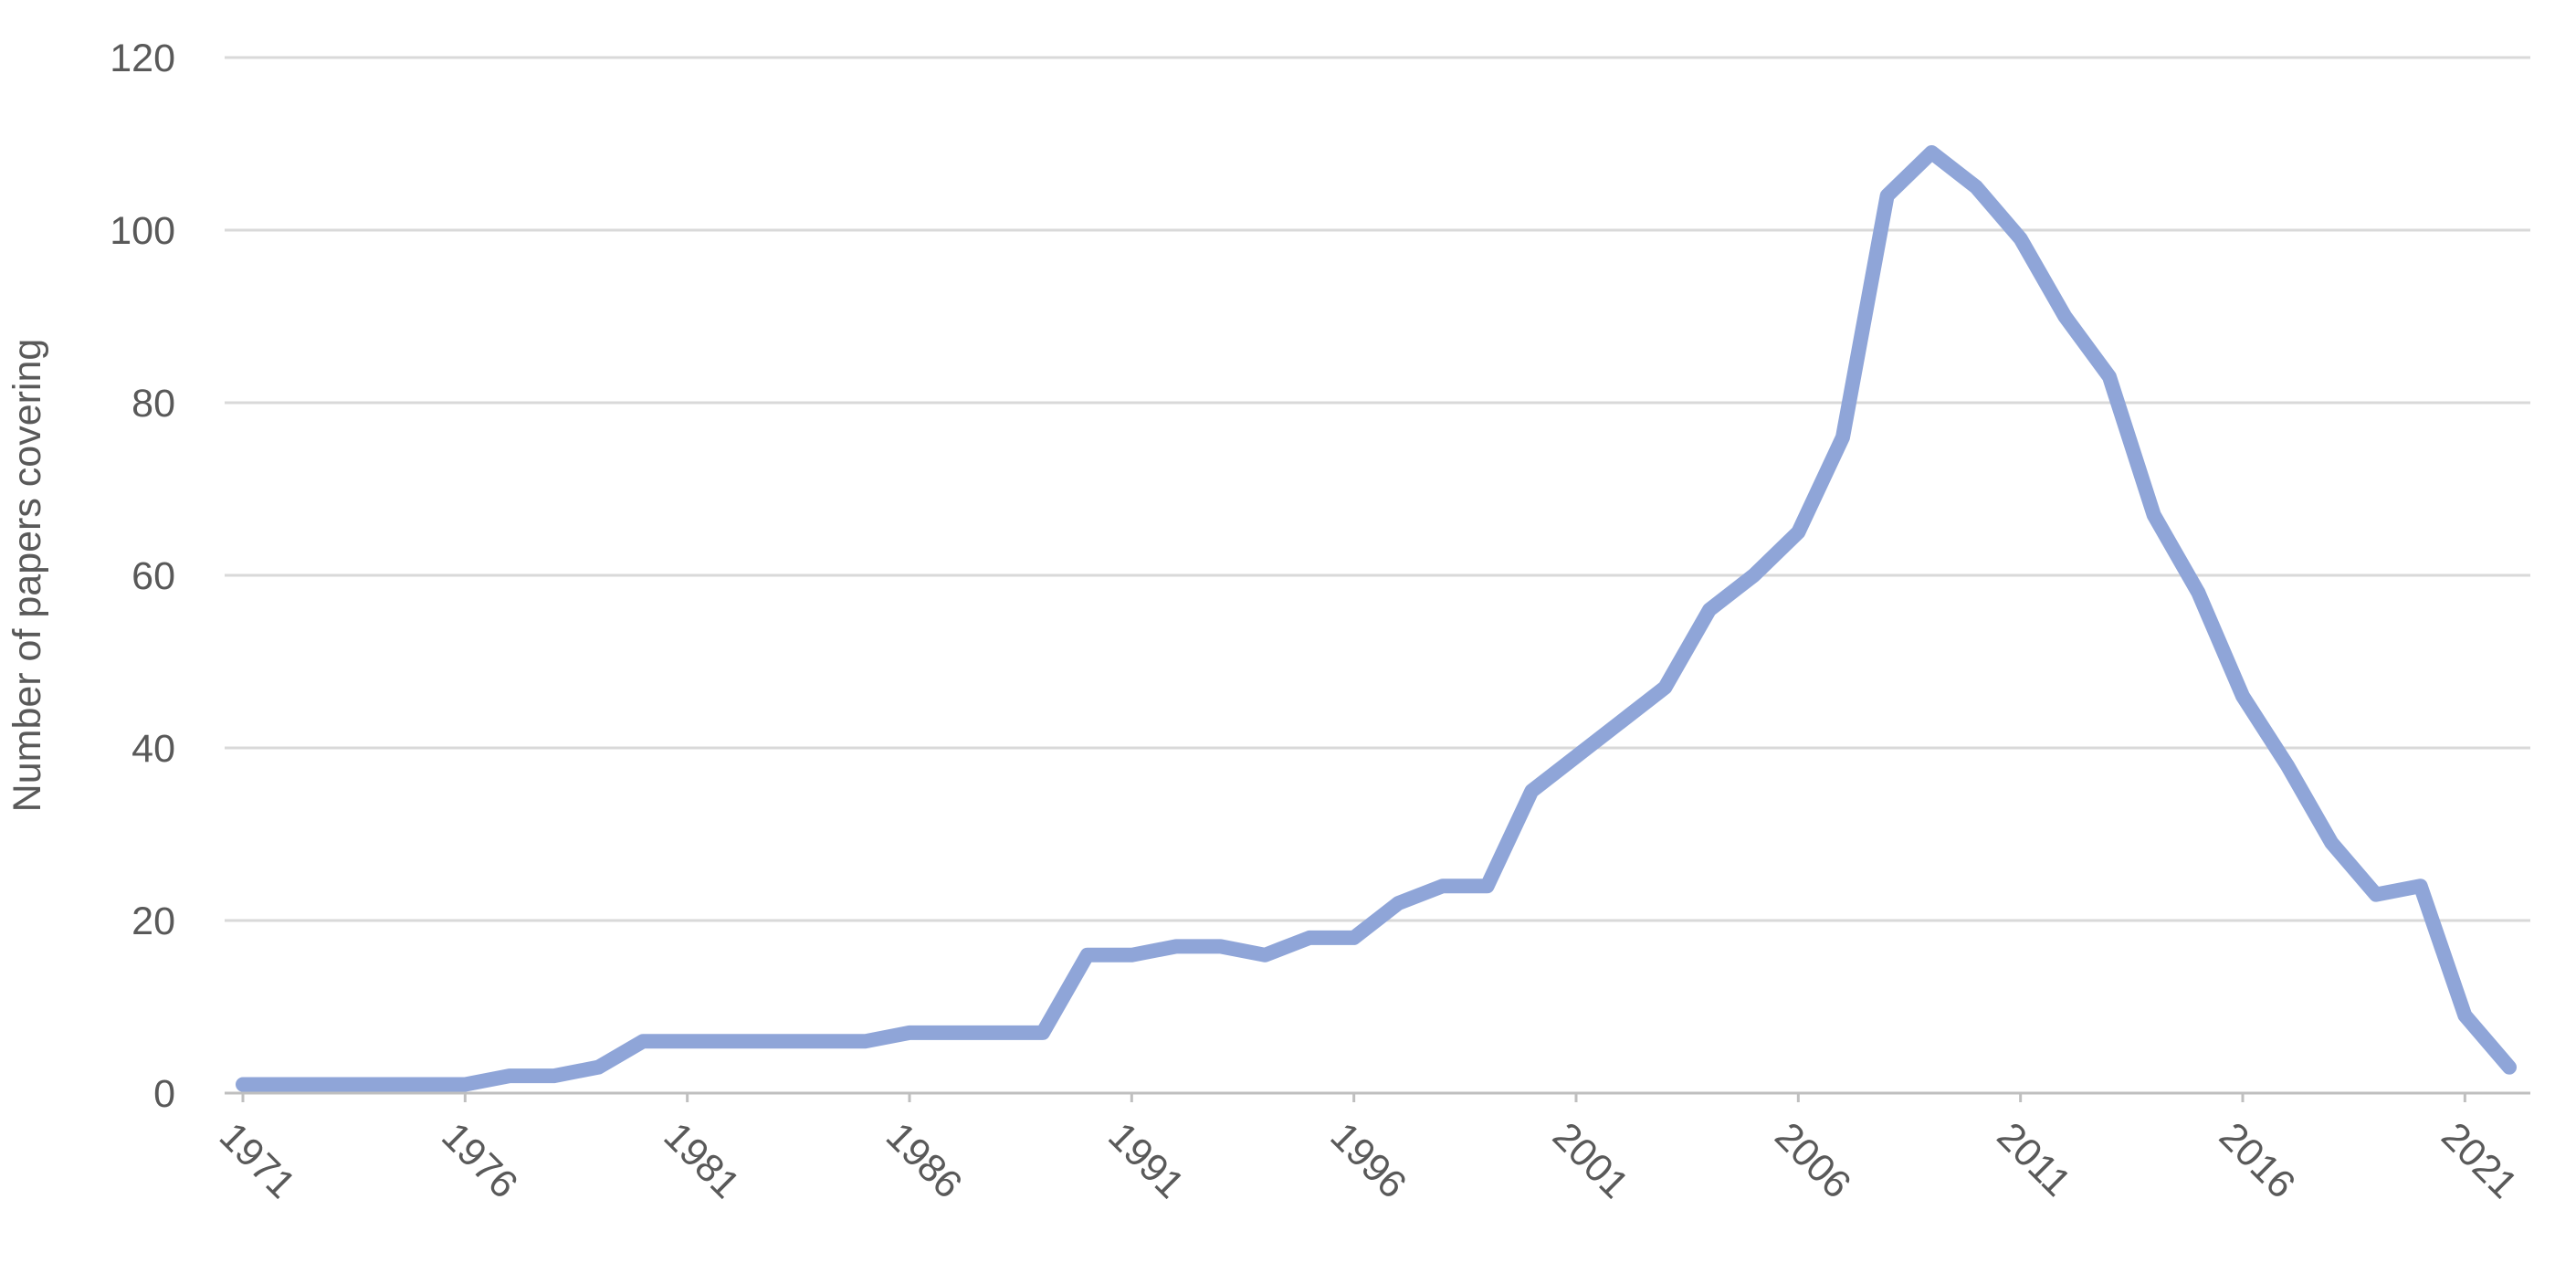 Image resolution: width=2576 pixels, height=1273 pixels. Describe the element at coordinates (257, 1160) in the screenshot. I see `x-tick-label: 1971` at that location.